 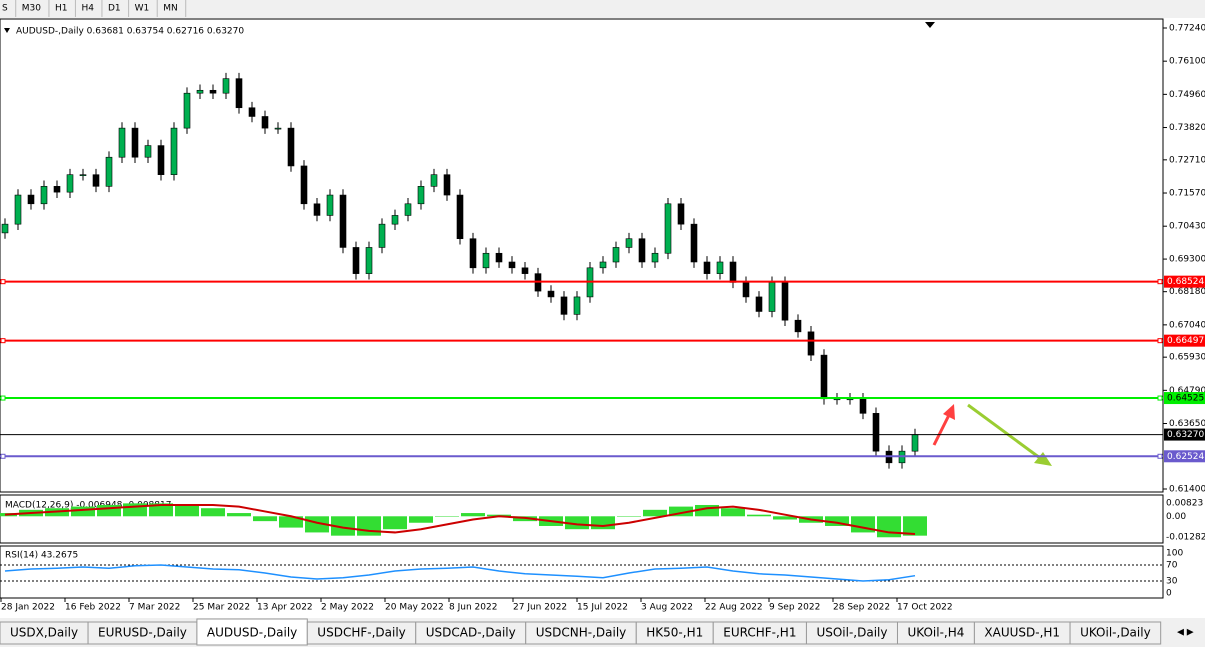 What do you see at coordinates (1187, 128) in the screenshot?
I see `price-label: 0.73820` at bounding box center [1187, 128].